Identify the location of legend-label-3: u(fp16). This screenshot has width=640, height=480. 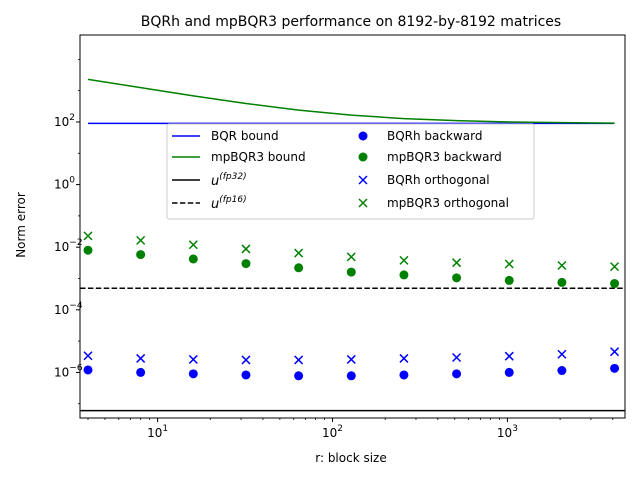
(229, 203).